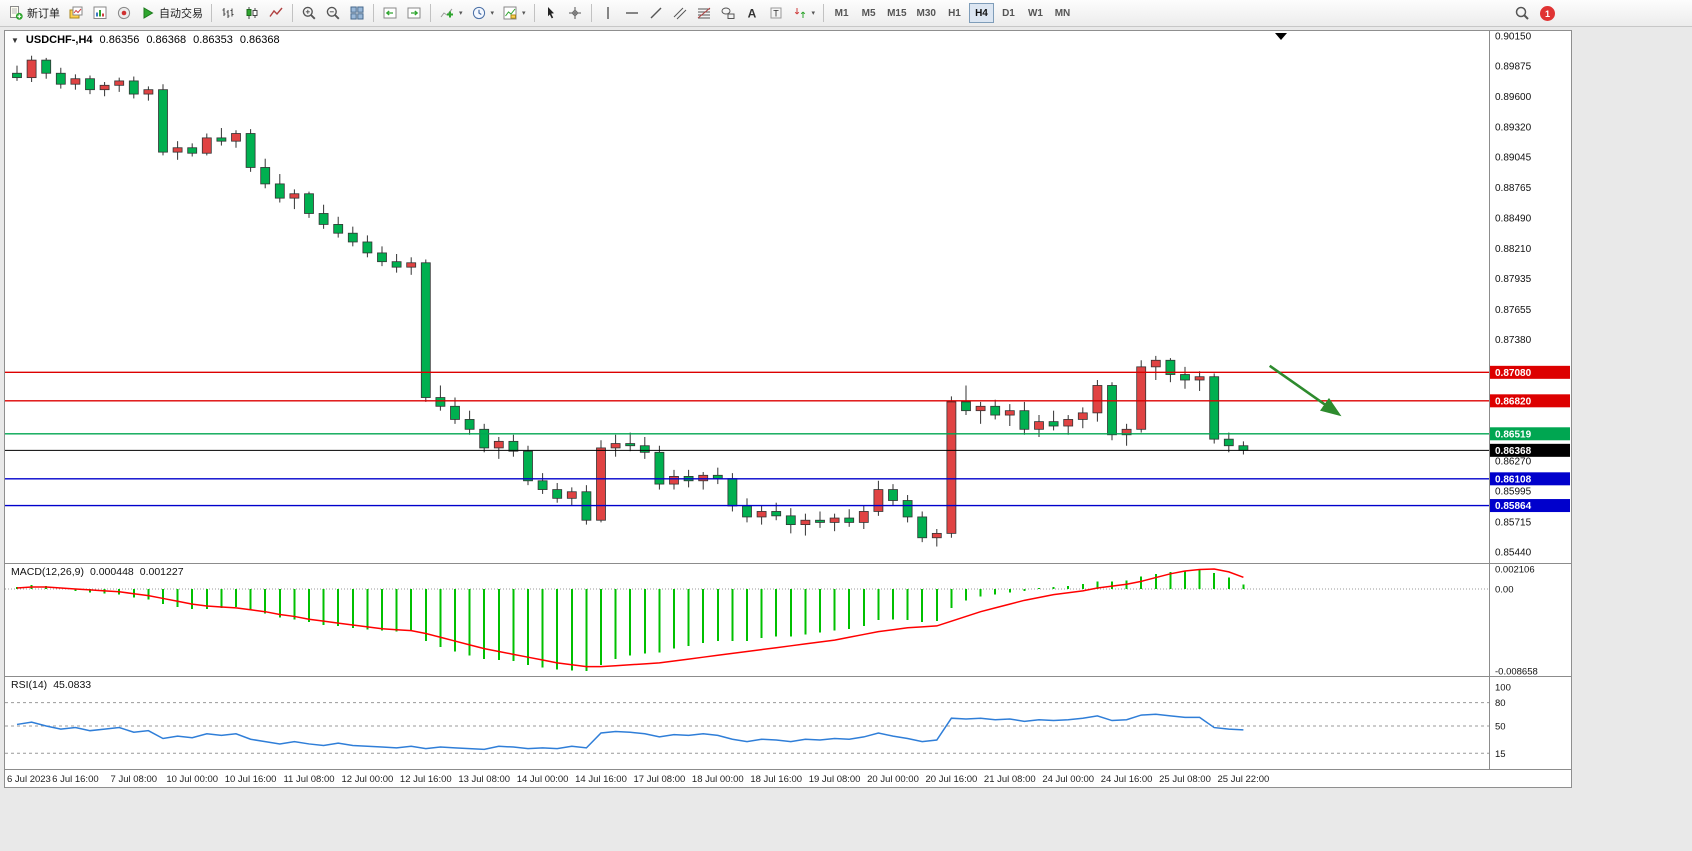 This screenshot has width=1692, height=851. I want to click on chart-list-button, so click(76, 13).